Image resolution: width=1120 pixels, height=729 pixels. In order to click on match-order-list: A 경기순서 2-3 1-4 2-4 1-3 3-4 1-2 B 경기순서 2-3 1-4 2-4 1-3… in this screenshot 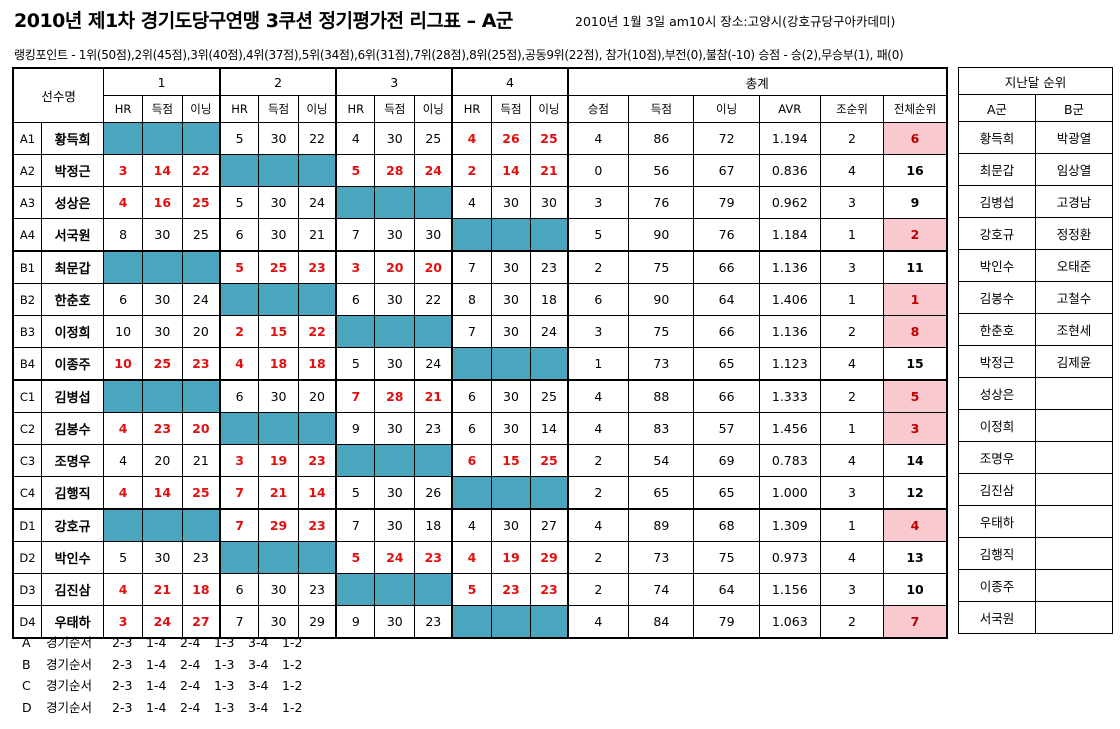, I will do `click(169, 675)`.